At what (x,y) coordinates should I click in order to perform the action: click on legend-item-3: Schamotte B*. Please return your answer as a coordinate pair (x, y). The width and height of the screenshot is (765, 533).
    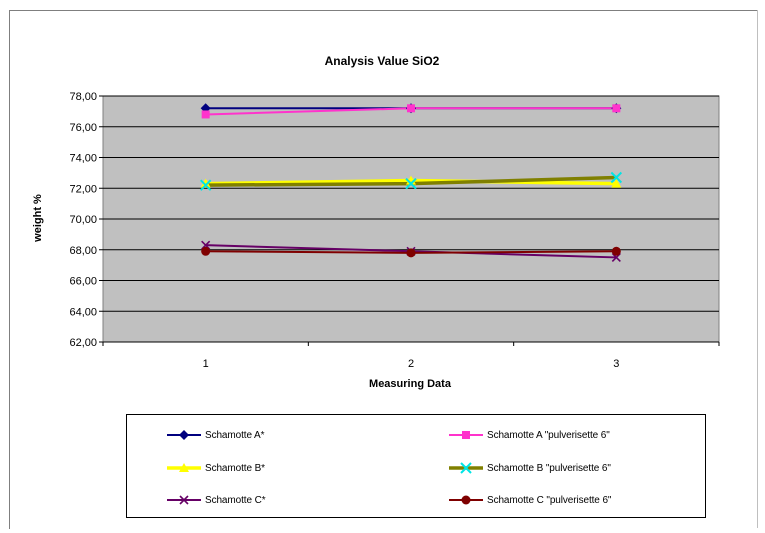
    Looking at the image, I should click on (215, 468).